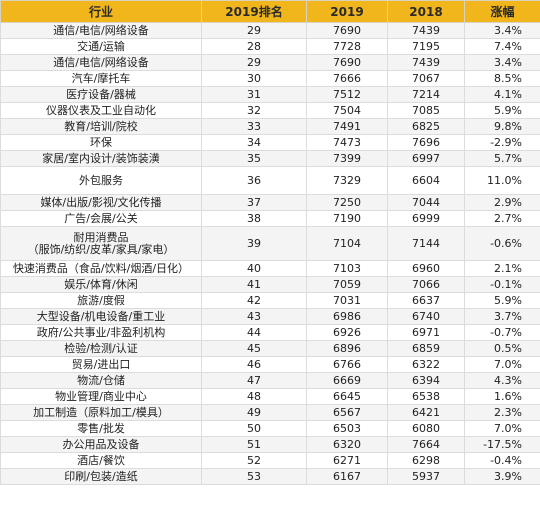  I want to click on cell-rank-2019: 53, so click(254, 476).